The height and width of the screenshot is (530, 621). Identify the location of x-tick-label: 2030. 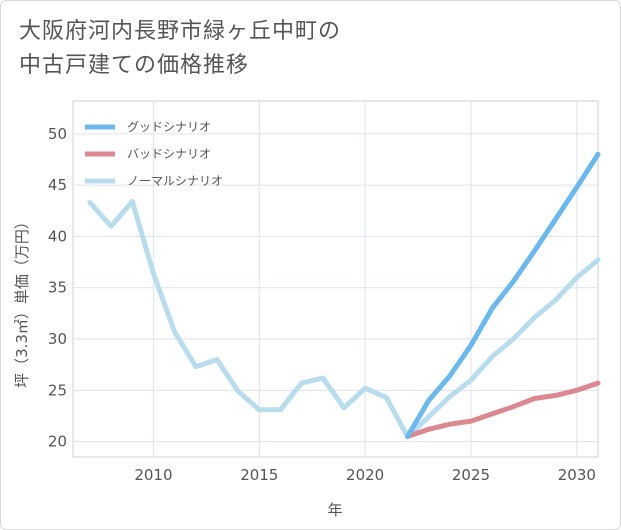
(577, 475).